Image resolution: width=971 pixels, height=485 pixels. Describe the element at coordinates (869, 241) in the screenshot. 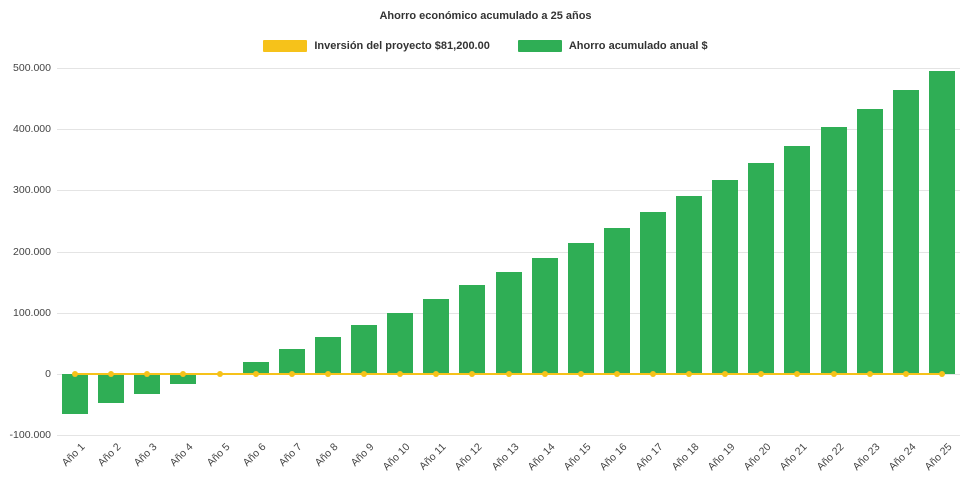

I see `bar-año-23` at that location.